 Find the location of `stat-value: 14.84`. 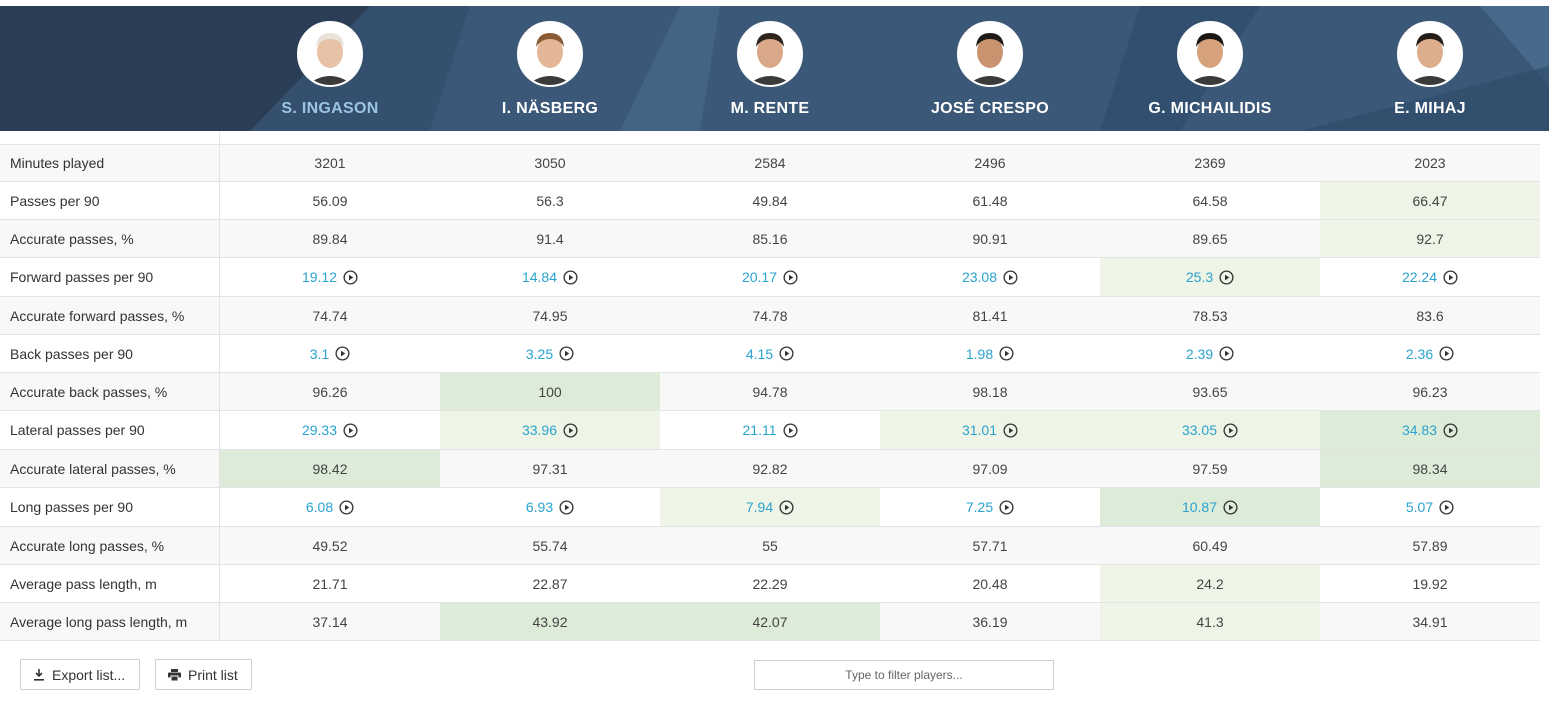

stat-value: 14.84 is located at coordinates (539, 277).